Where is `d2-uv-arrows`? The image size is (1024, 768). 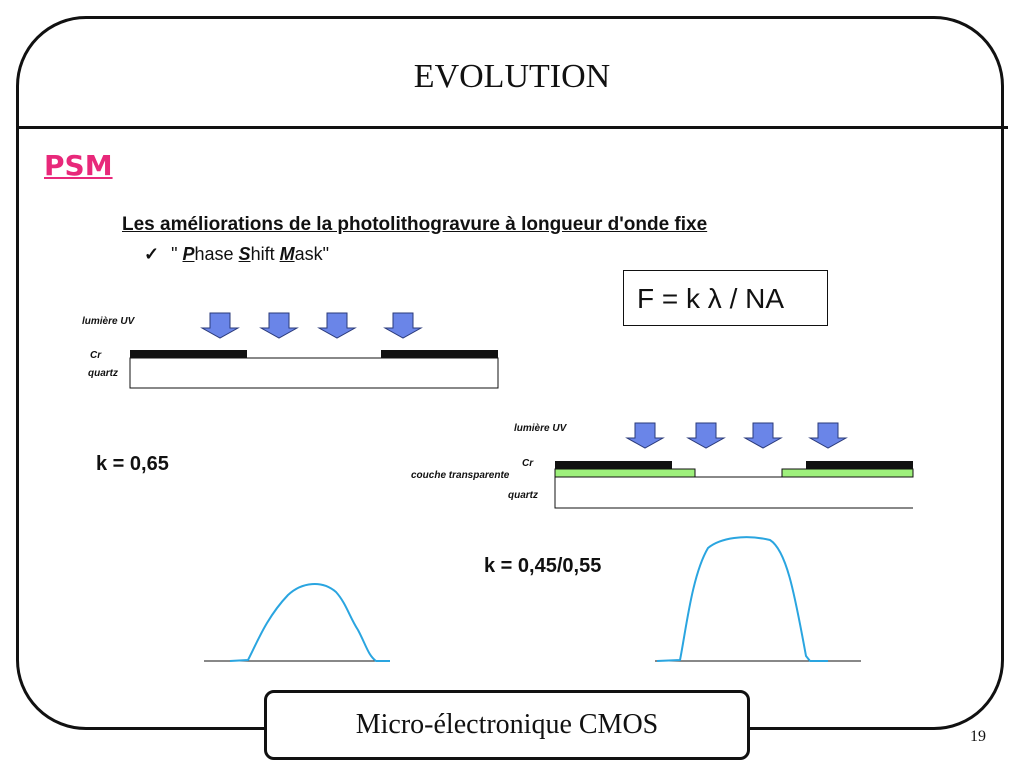
d2-uv-arrows is located at coordinates (736, 435).